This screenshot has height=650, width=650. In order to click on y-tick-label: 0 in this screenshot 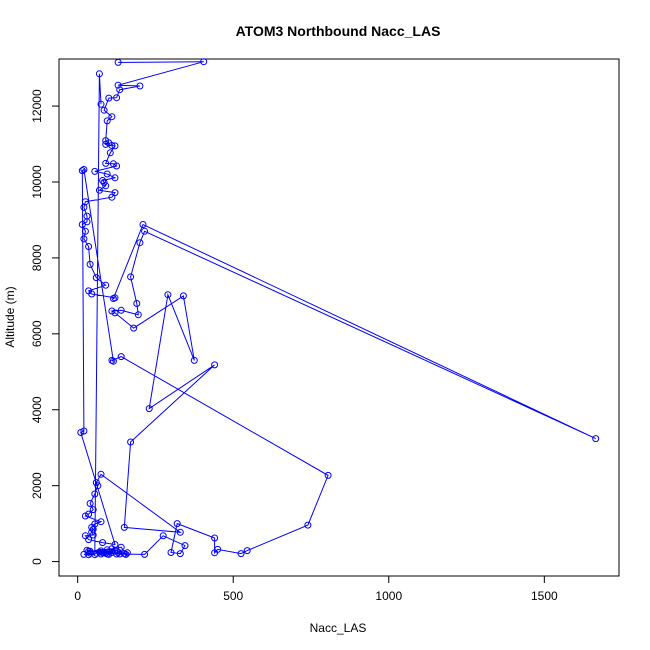, I will do `click(37, 561)`.